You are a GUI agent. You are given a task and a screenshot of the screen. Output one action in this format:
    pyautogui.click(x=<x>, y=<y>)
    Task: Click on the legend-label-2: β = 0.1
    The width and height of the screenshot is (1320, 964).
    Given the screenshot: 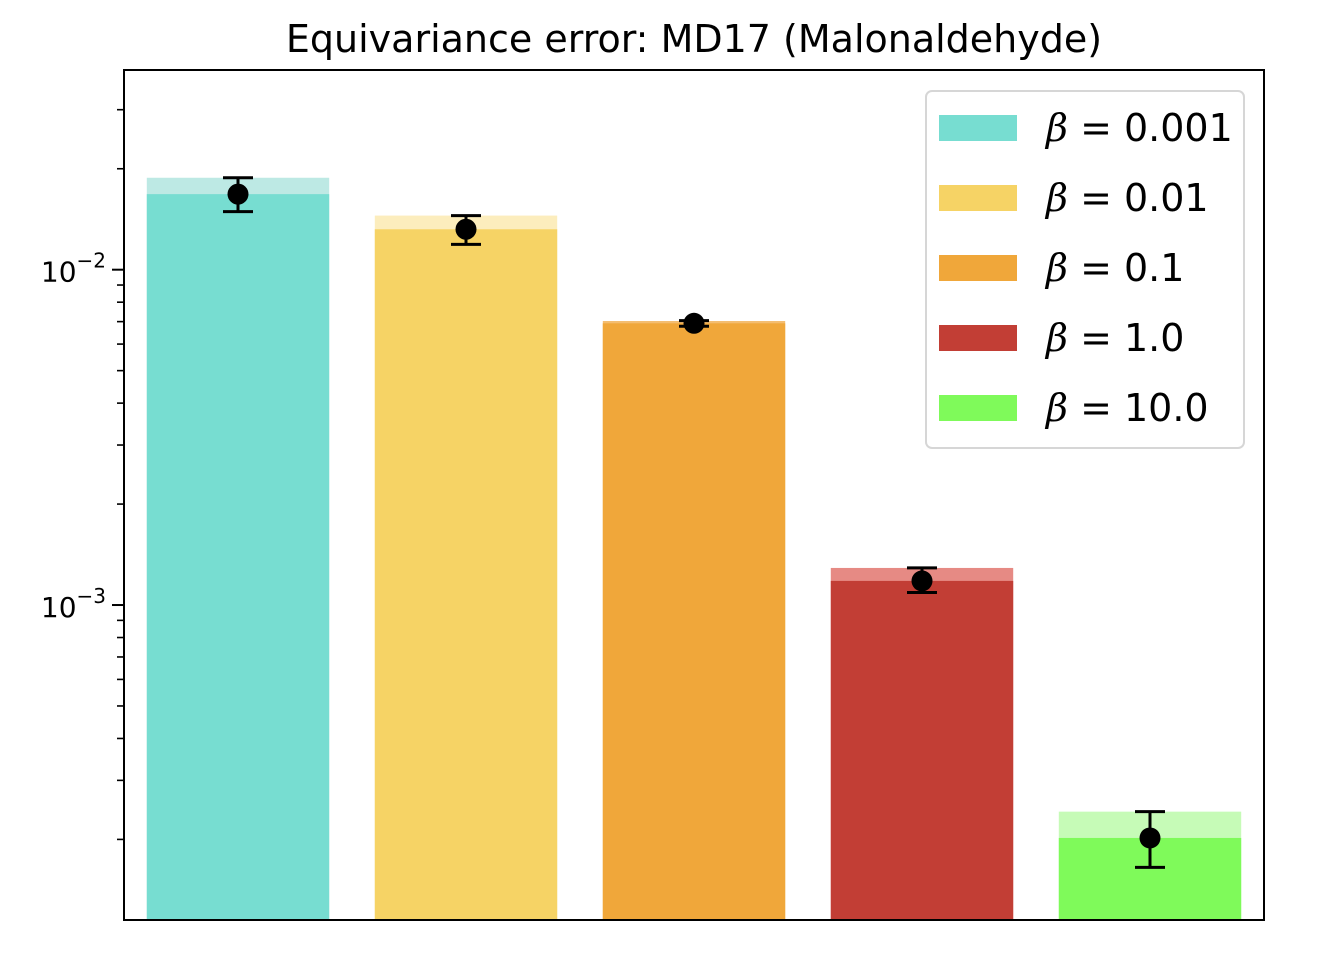 What is the action you would take?
    pyautogui.click(x=1114, y=268)
    